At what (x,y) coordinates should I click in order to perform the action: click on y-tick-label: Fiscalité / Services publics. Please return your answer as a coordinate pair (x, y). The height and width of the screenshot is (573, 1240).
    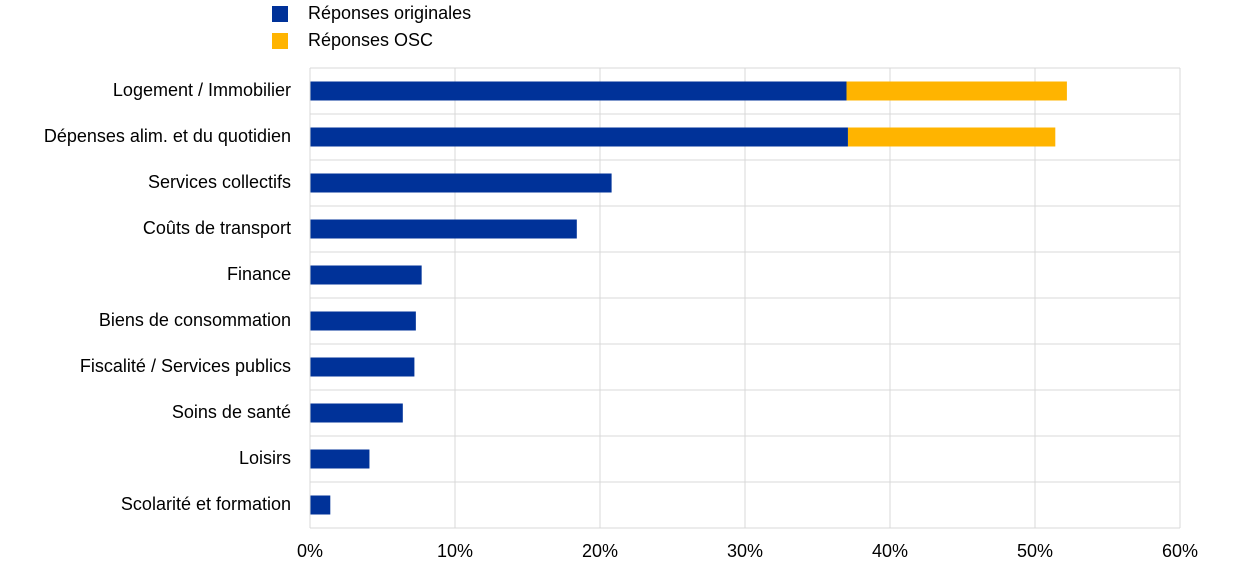
    Looking at the image, I should click on (185, 366).